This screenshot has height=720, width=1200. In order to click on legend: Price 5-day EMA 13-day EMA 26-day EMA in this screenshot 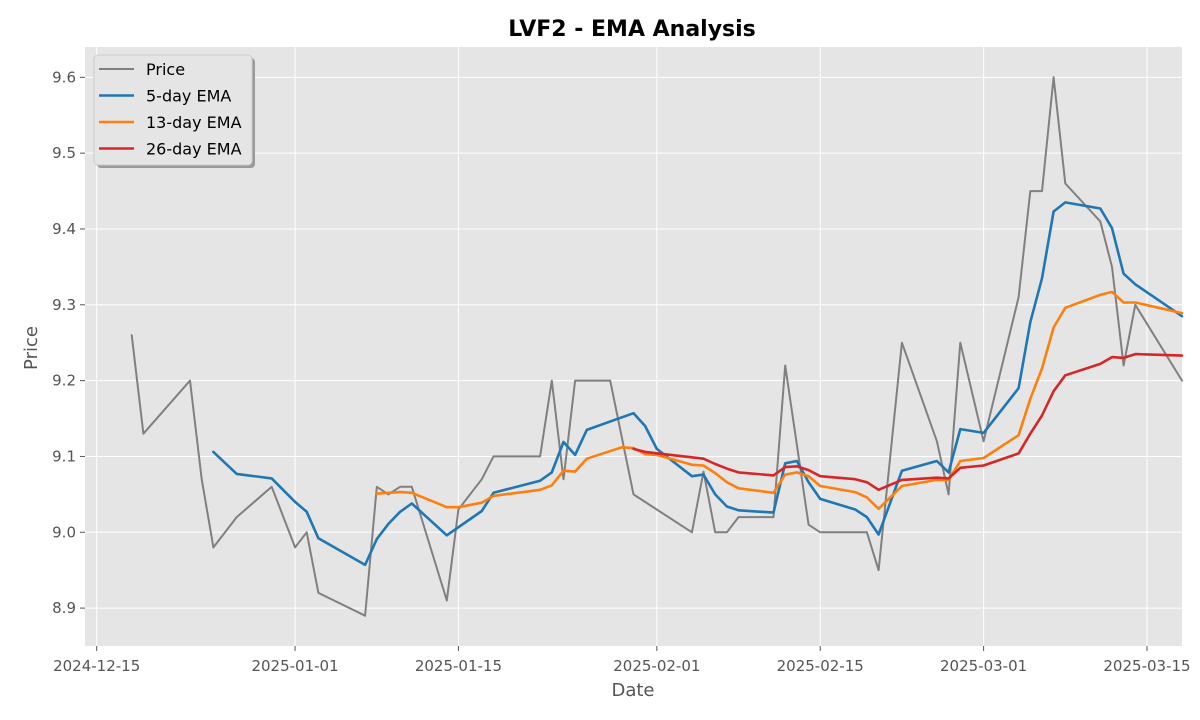, I will do `click(174, 111)`.